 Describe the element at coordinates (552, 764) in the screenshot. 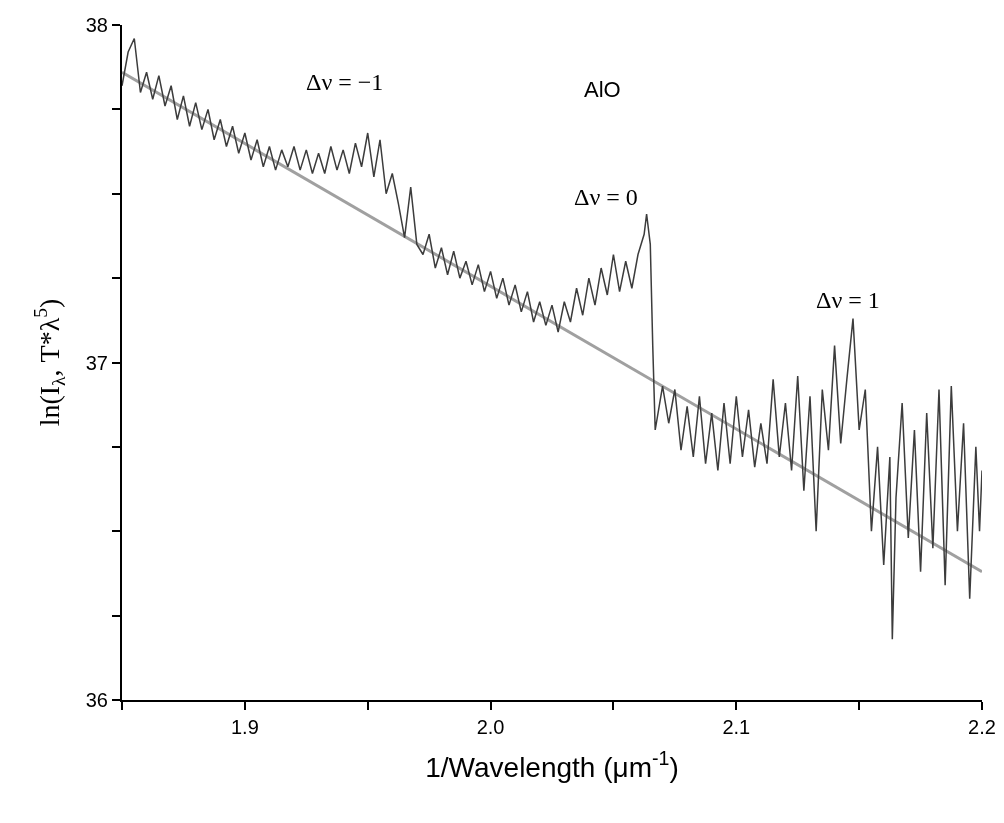

I see `x-axis-title: 1/Wavelength (μm$^{-1}$)` at that location.